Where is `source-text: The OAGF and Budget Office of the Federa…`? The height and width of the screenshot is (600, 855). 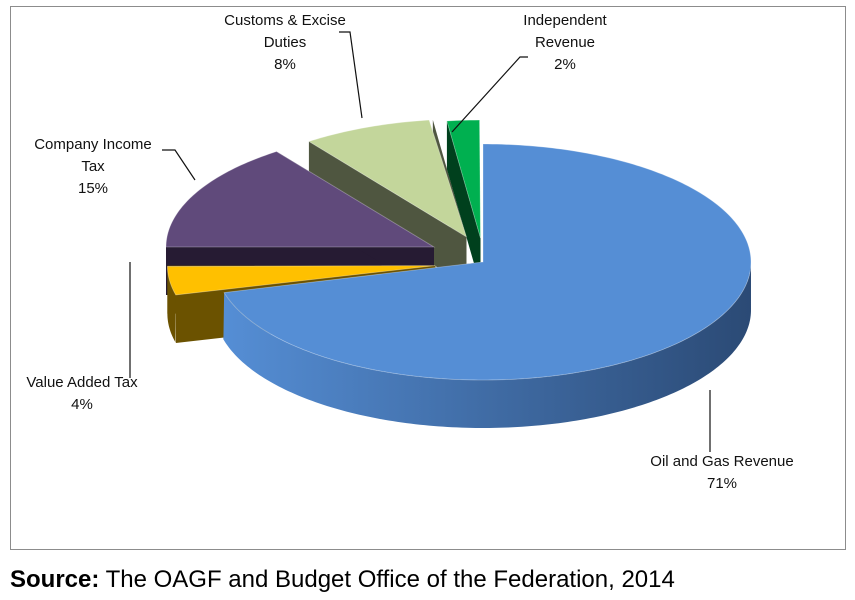 source-text: The OAGF and Budget Office of the Federa… is located at coordinates (387, 579).